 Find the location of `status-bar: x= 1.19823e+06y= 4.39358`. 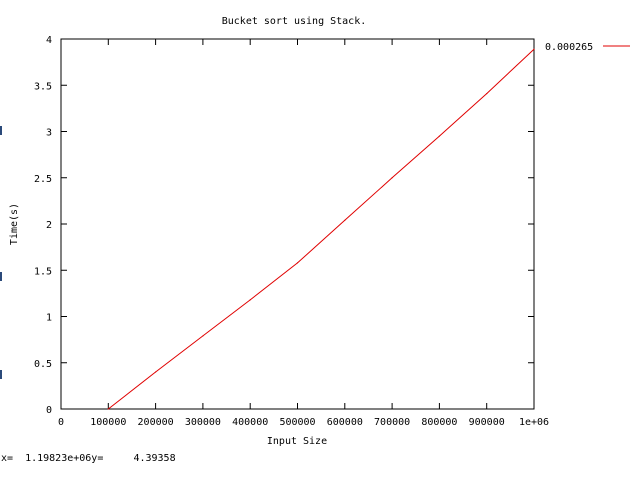

status-bar: x= 1.19823e+06y= 4.39358 is located at coordinates (321, 460).